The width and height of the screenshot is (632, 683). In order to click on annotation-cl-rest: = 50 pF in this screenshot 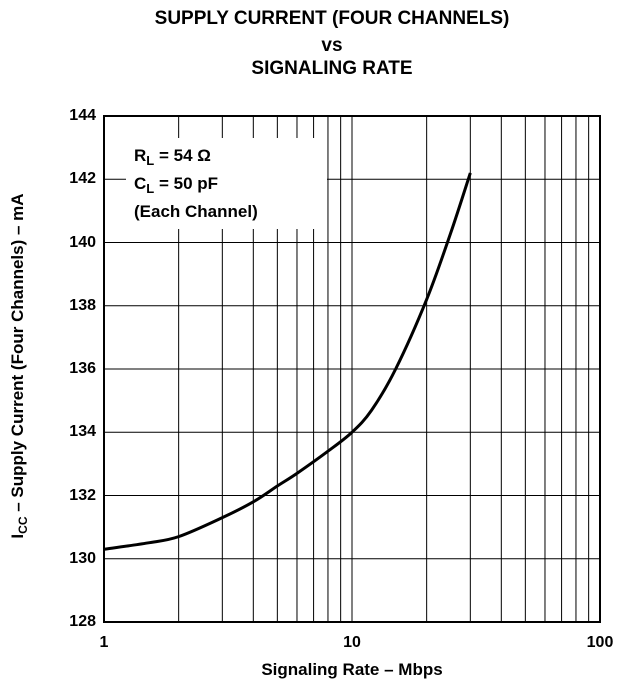, I will do `click(186, 183)`.